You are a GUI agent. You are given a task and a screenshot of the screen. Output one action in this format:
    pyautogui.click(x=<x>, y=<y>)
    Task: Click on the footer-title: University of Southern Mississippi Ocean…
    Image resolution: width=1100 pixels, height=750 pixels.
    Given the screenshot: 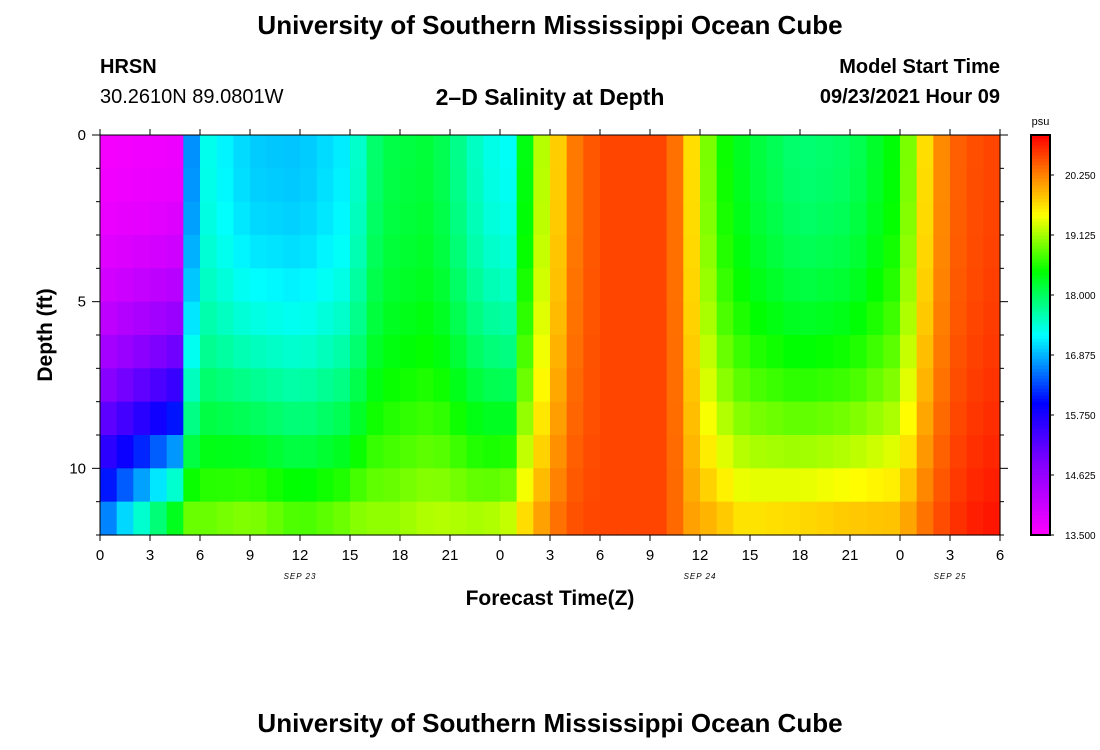 What is the action you would take?
    pyautogui.click(x=550, y=723)
    